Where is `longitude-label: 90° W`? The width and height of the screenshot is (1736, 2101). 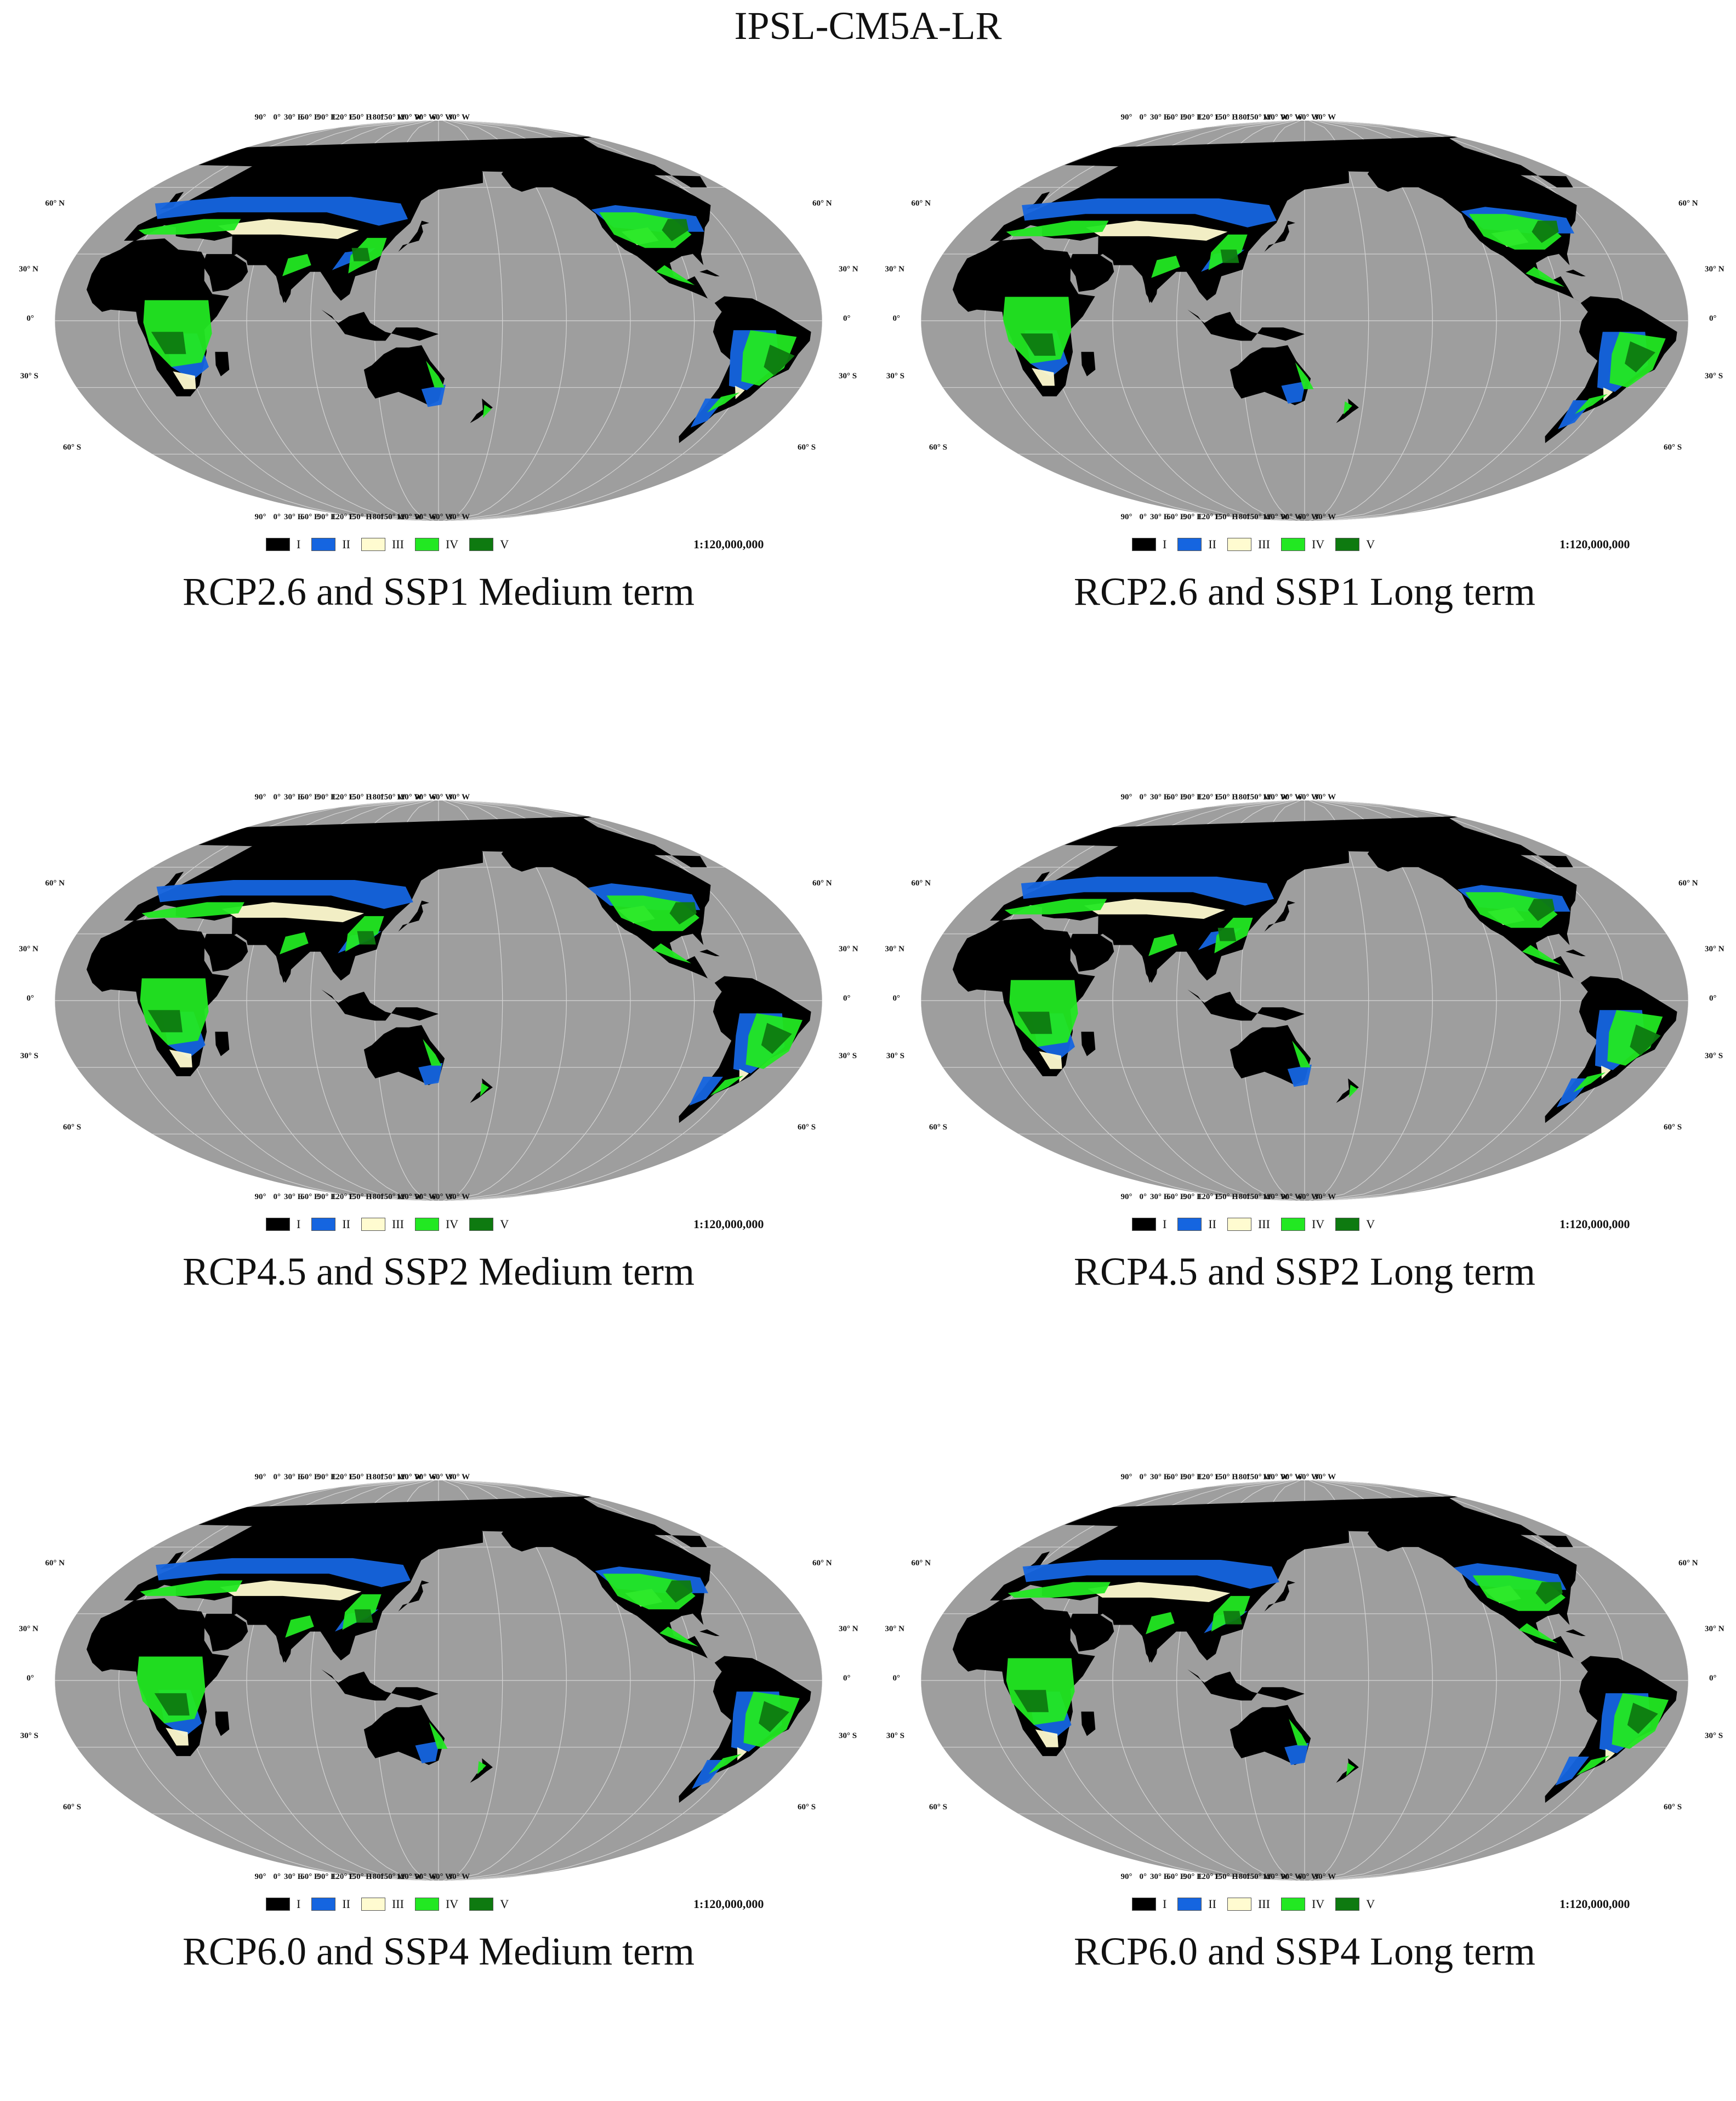 longitude-label: 90° W is located at coordinates (1291, 117).